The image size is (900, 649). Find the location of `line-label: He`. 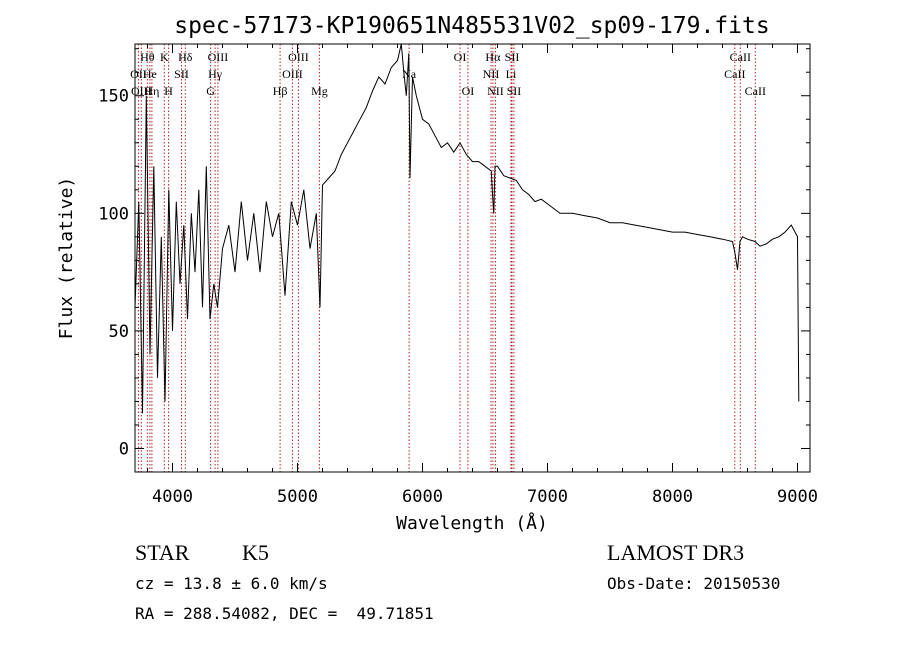

line-label: He is located at coordinates (150, 74).